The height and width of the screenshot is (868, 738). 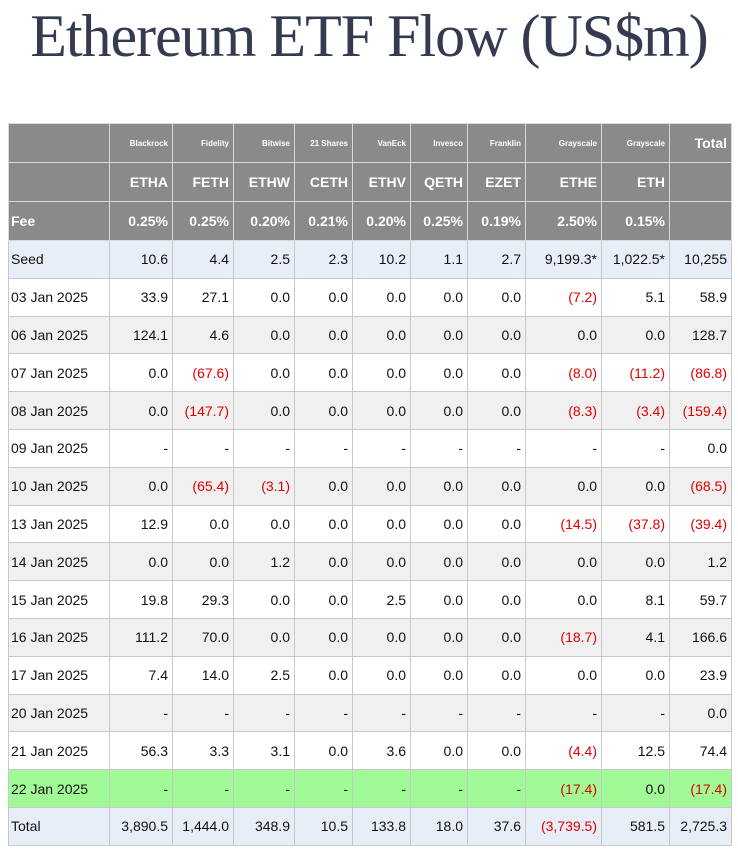 I want to click on flow-value: 10.5, so click(x=323, y=826).